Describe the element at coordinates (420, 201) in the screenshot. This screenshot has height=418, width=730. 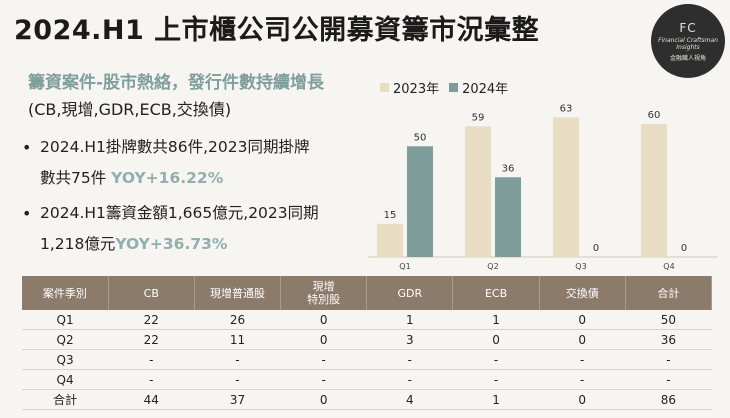
I see `bar-2024年-Q1` at that location.